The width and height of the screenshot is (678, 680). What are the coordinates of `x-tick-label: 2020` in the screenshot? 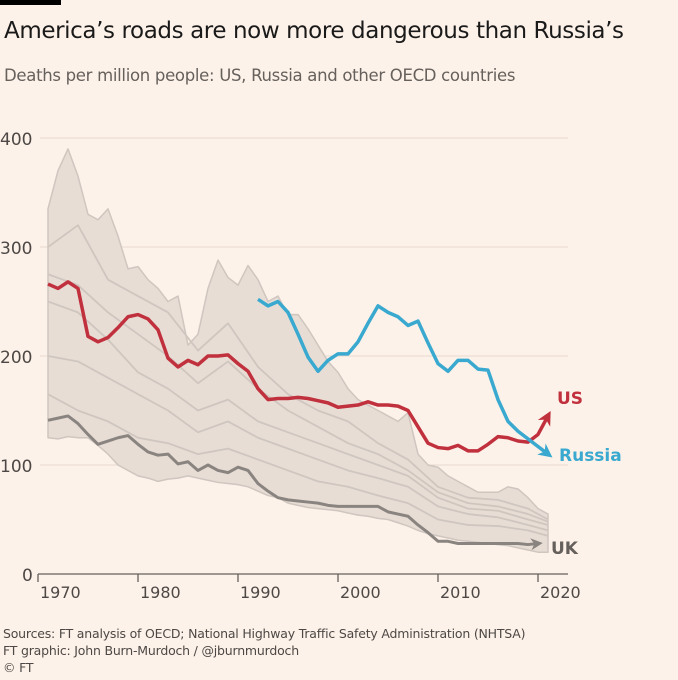 It's located at (560, 592).